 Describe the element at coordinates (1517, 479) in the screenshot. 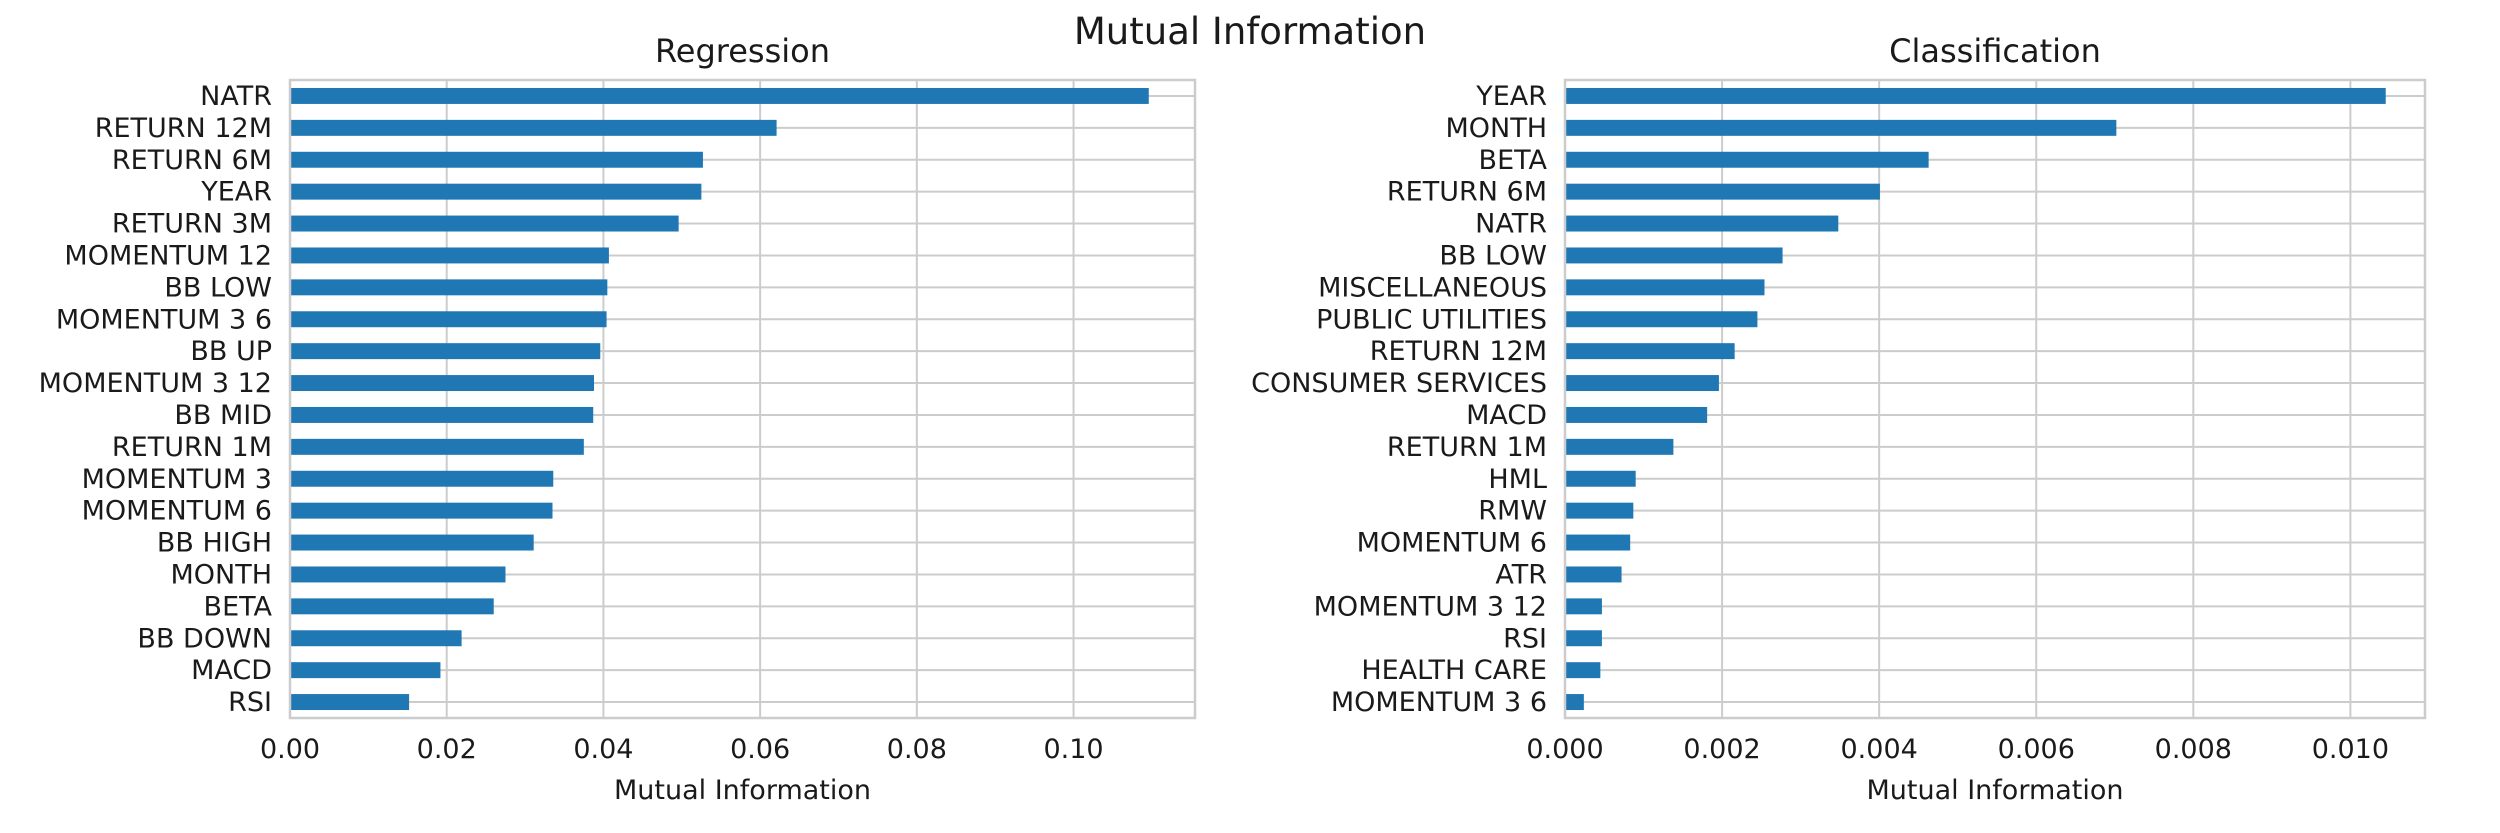

I see `category-label: HML` at that location.